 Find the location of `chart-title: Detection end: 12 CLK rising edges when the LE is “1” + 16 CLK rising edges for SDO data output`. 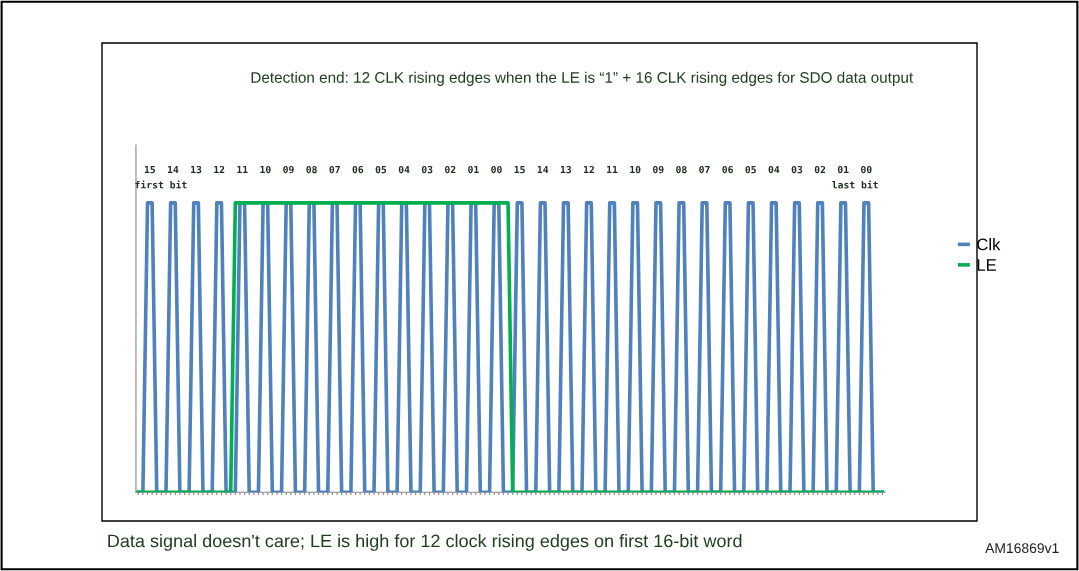

chart-title: Detection end: 12 CLK rising edges when the LE is “1” + 16 CLK rising edges for SDO data output is located at coordinates (582, 78).